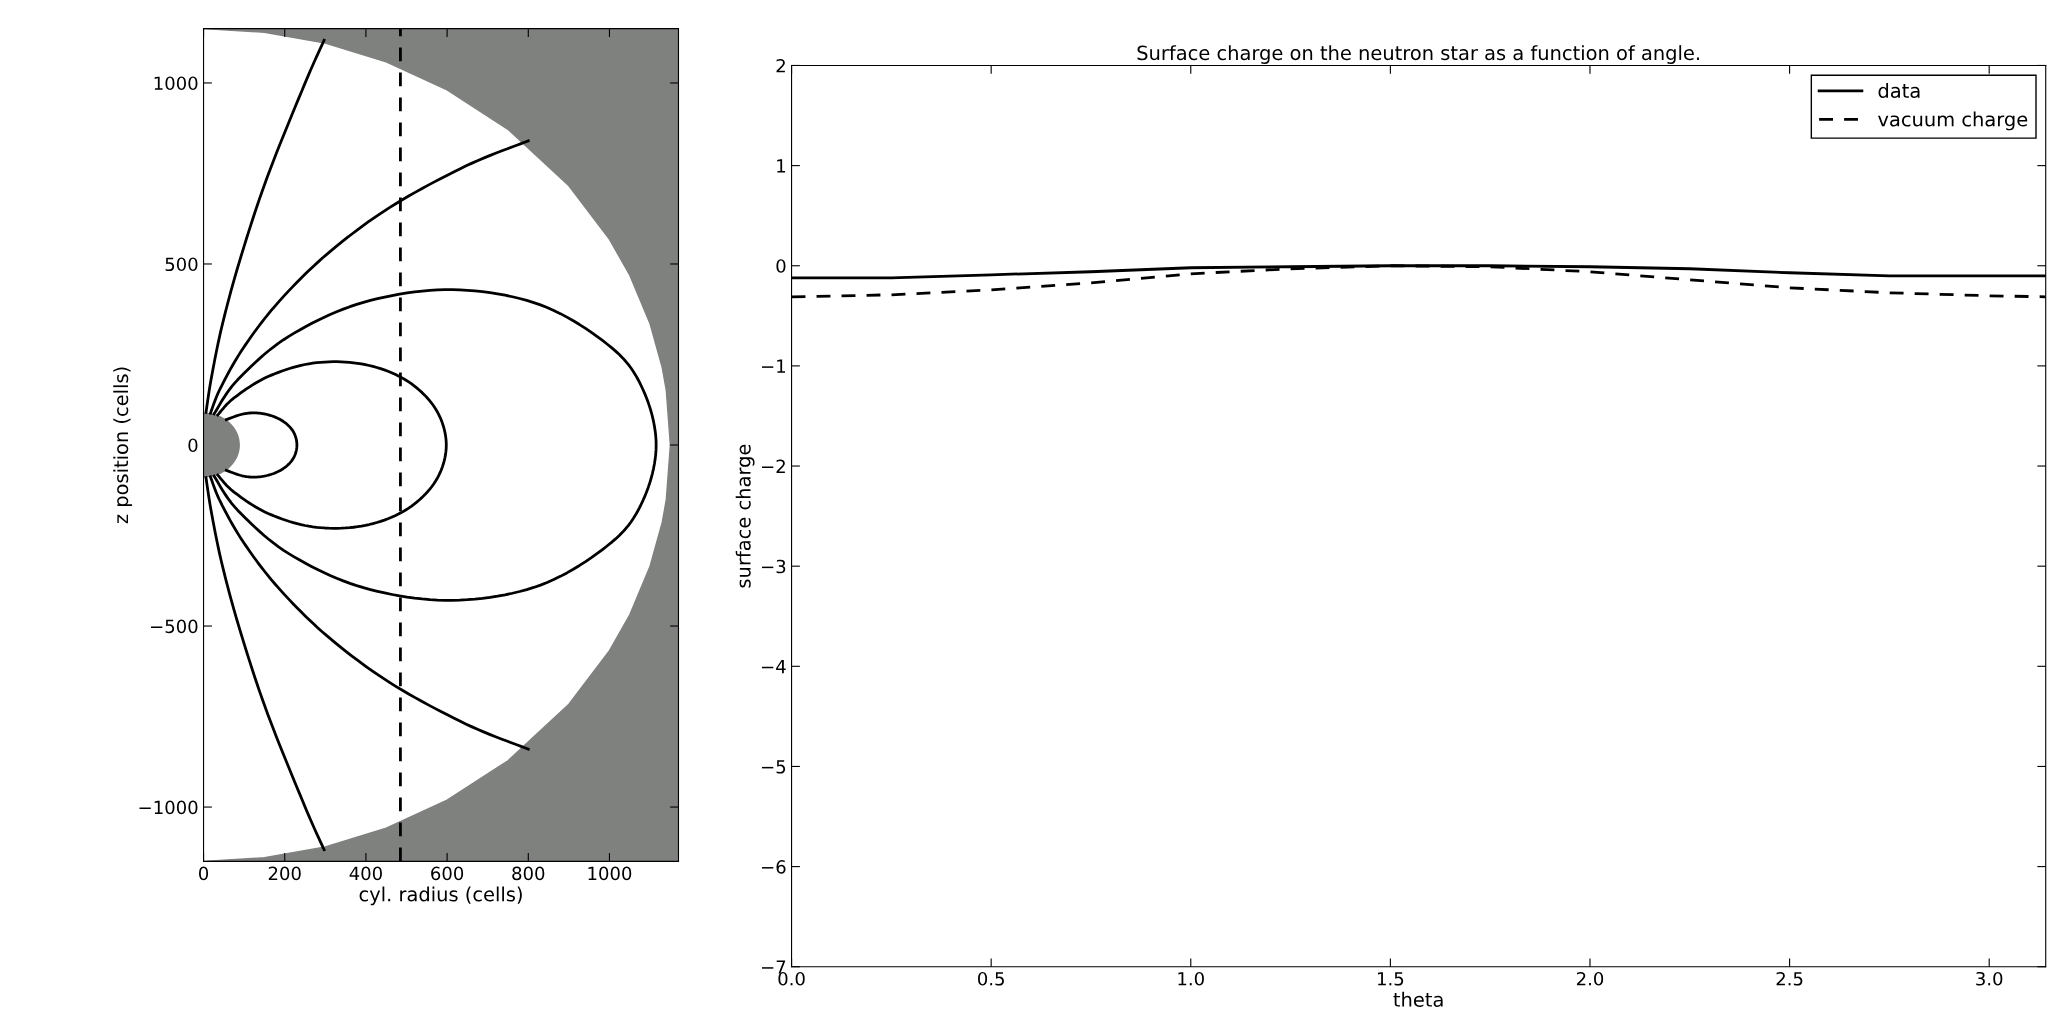 The height and width of the screenshot is (1023, 2056). I want to click on x-axis-title: theta, so click(1418, 999).